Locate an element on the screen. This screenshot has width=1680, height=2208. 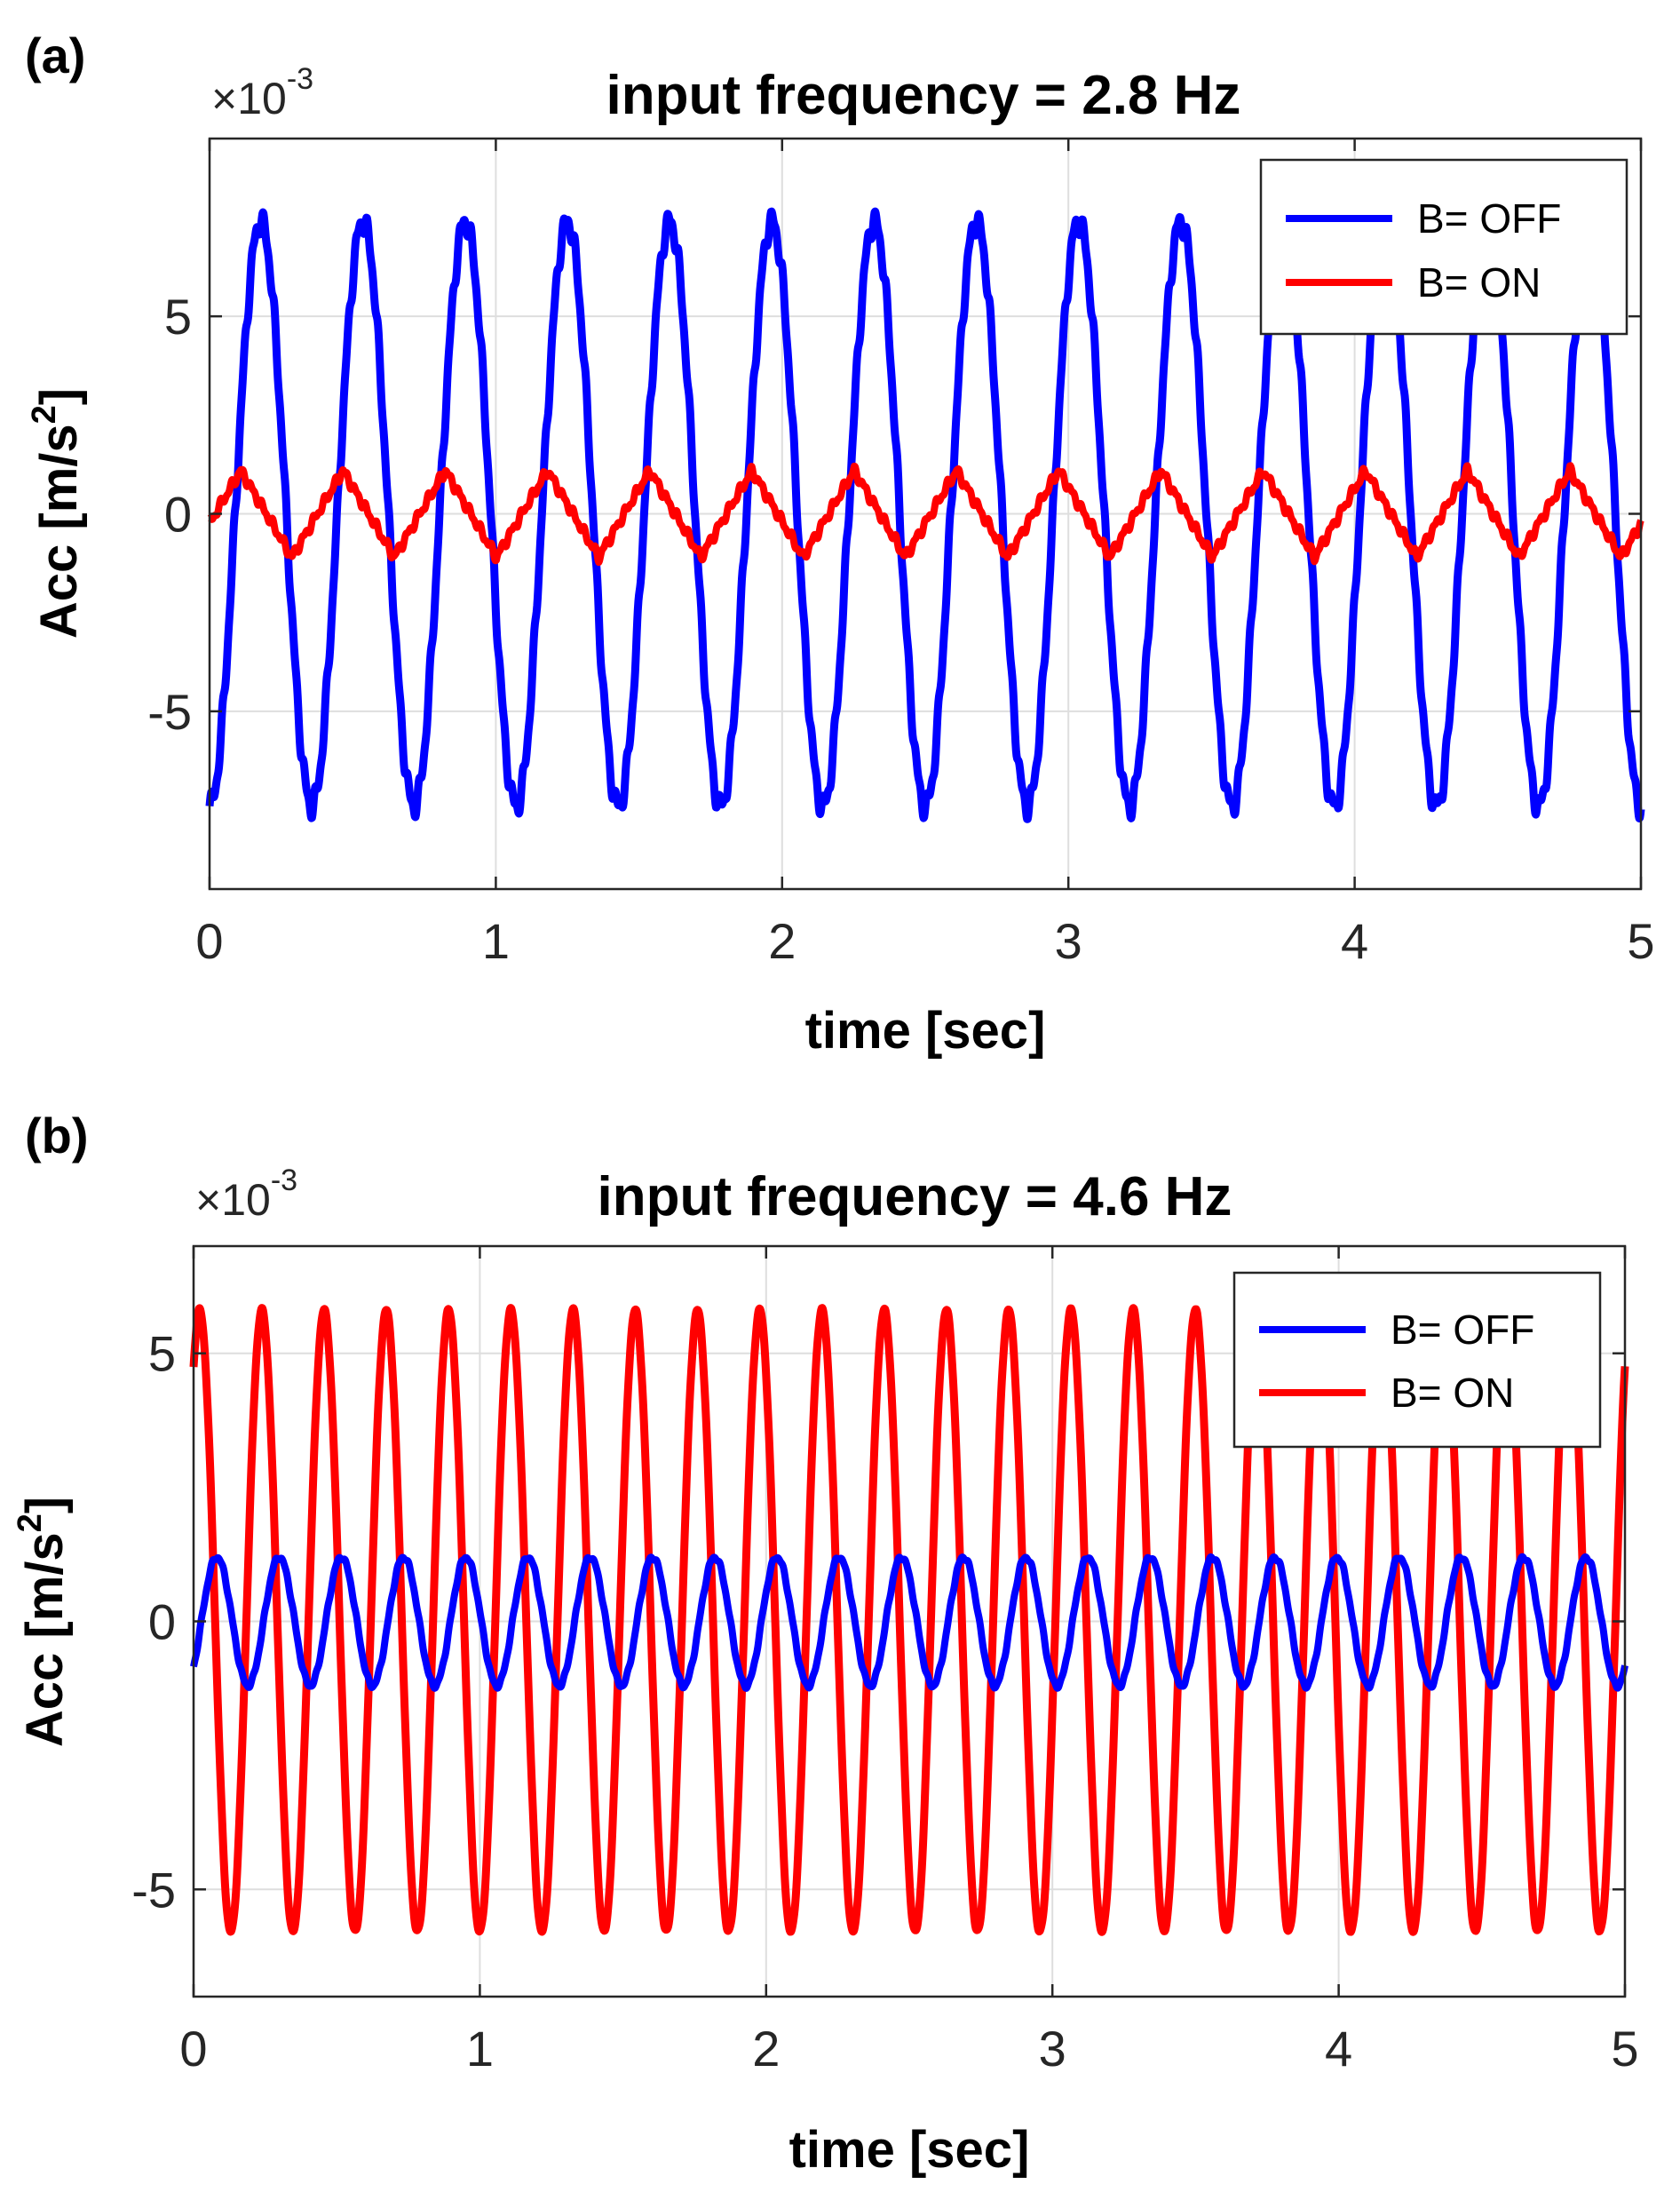
chart-title: input frequency = 4.6 Hz is located at coordinates (915, 1196).